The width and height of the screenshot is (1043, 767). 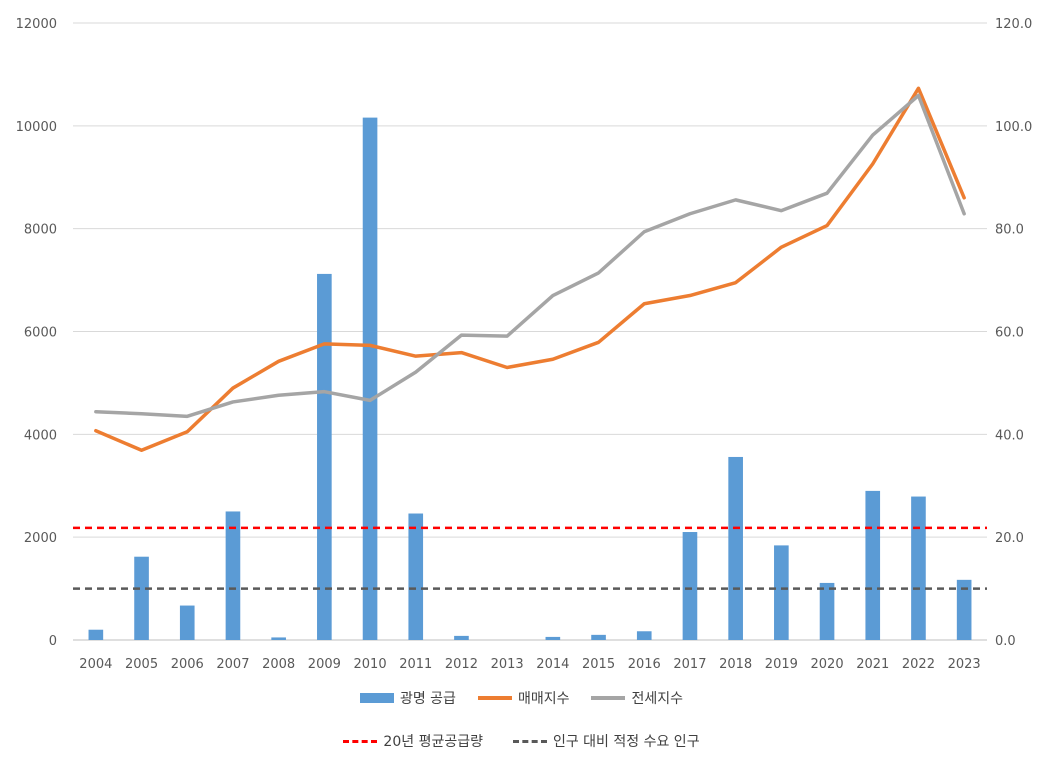 I want to click on legend-label: 인구 대비 적정 수요 인구, so click(x=626, y=742).